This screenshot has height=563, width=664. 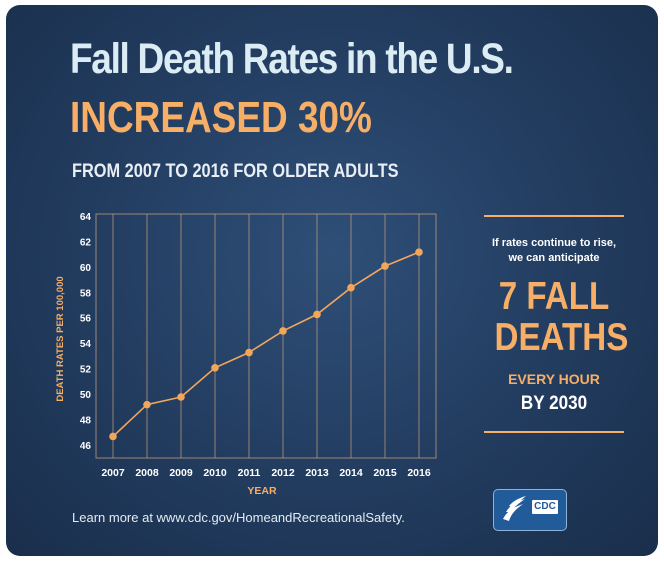 I want to click on data-point-2013, so click(x=317, y=314).